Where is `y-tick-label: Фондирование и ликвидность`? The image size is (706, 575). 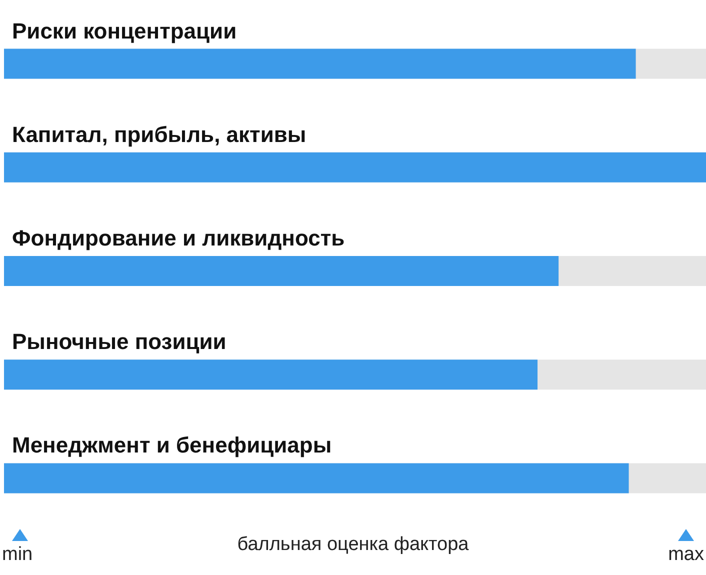 y-tick-label: Фондирование и ликвидность is located at coordinates (178, 238).